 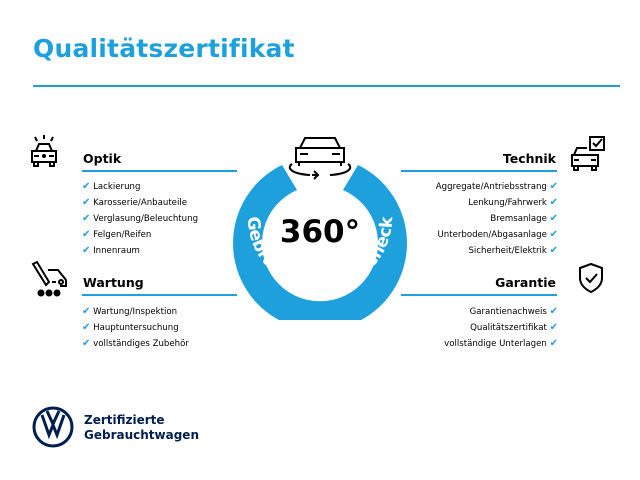 I want to click on badge-value: 360°, so click(x=320, y=232).